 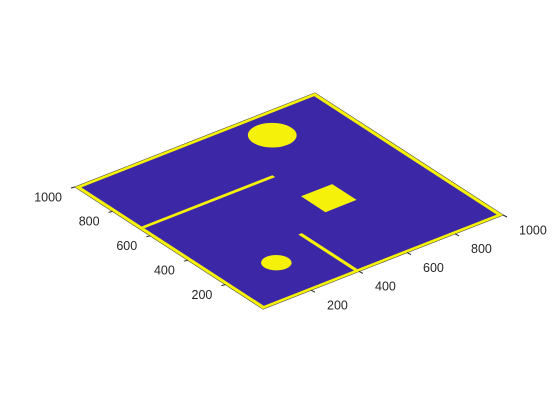 I want to click on obstacle-wall-bottom, so click(x=329, y=253).